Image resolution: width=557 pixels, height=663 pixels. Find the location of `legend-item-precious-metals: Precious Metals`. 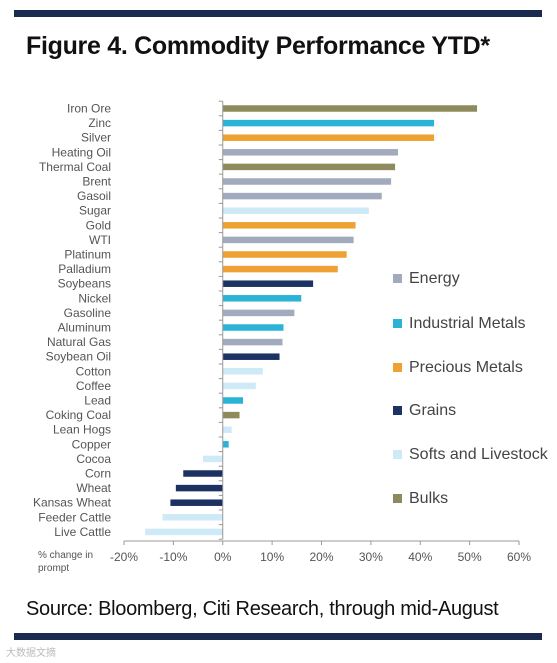

legend-item-precious-metals: Precious Metals is located at coordinates (471, 368).